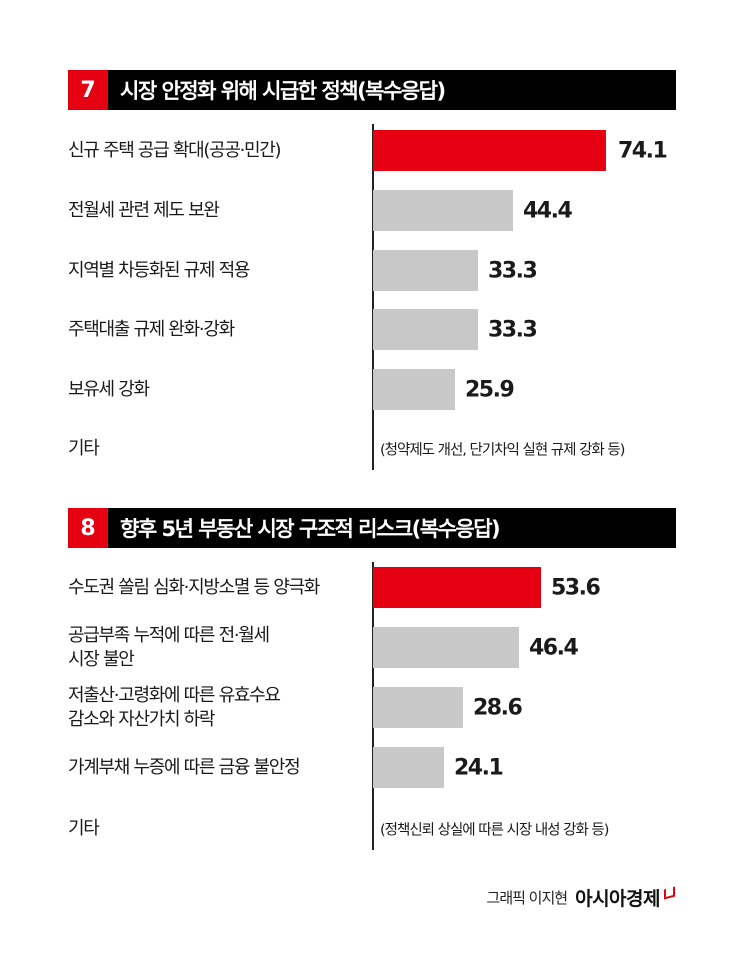  I want to click on bar-value: 44.4, so click(548, 210).